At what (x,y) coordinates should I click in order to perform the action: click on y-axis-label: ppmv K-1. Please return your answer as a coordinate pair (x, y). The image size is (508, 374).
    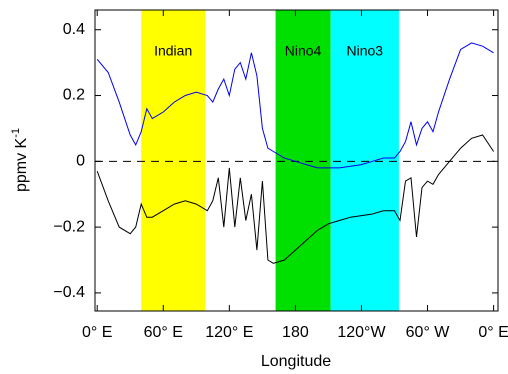
    Looking at the image, I should click on (20, 160).